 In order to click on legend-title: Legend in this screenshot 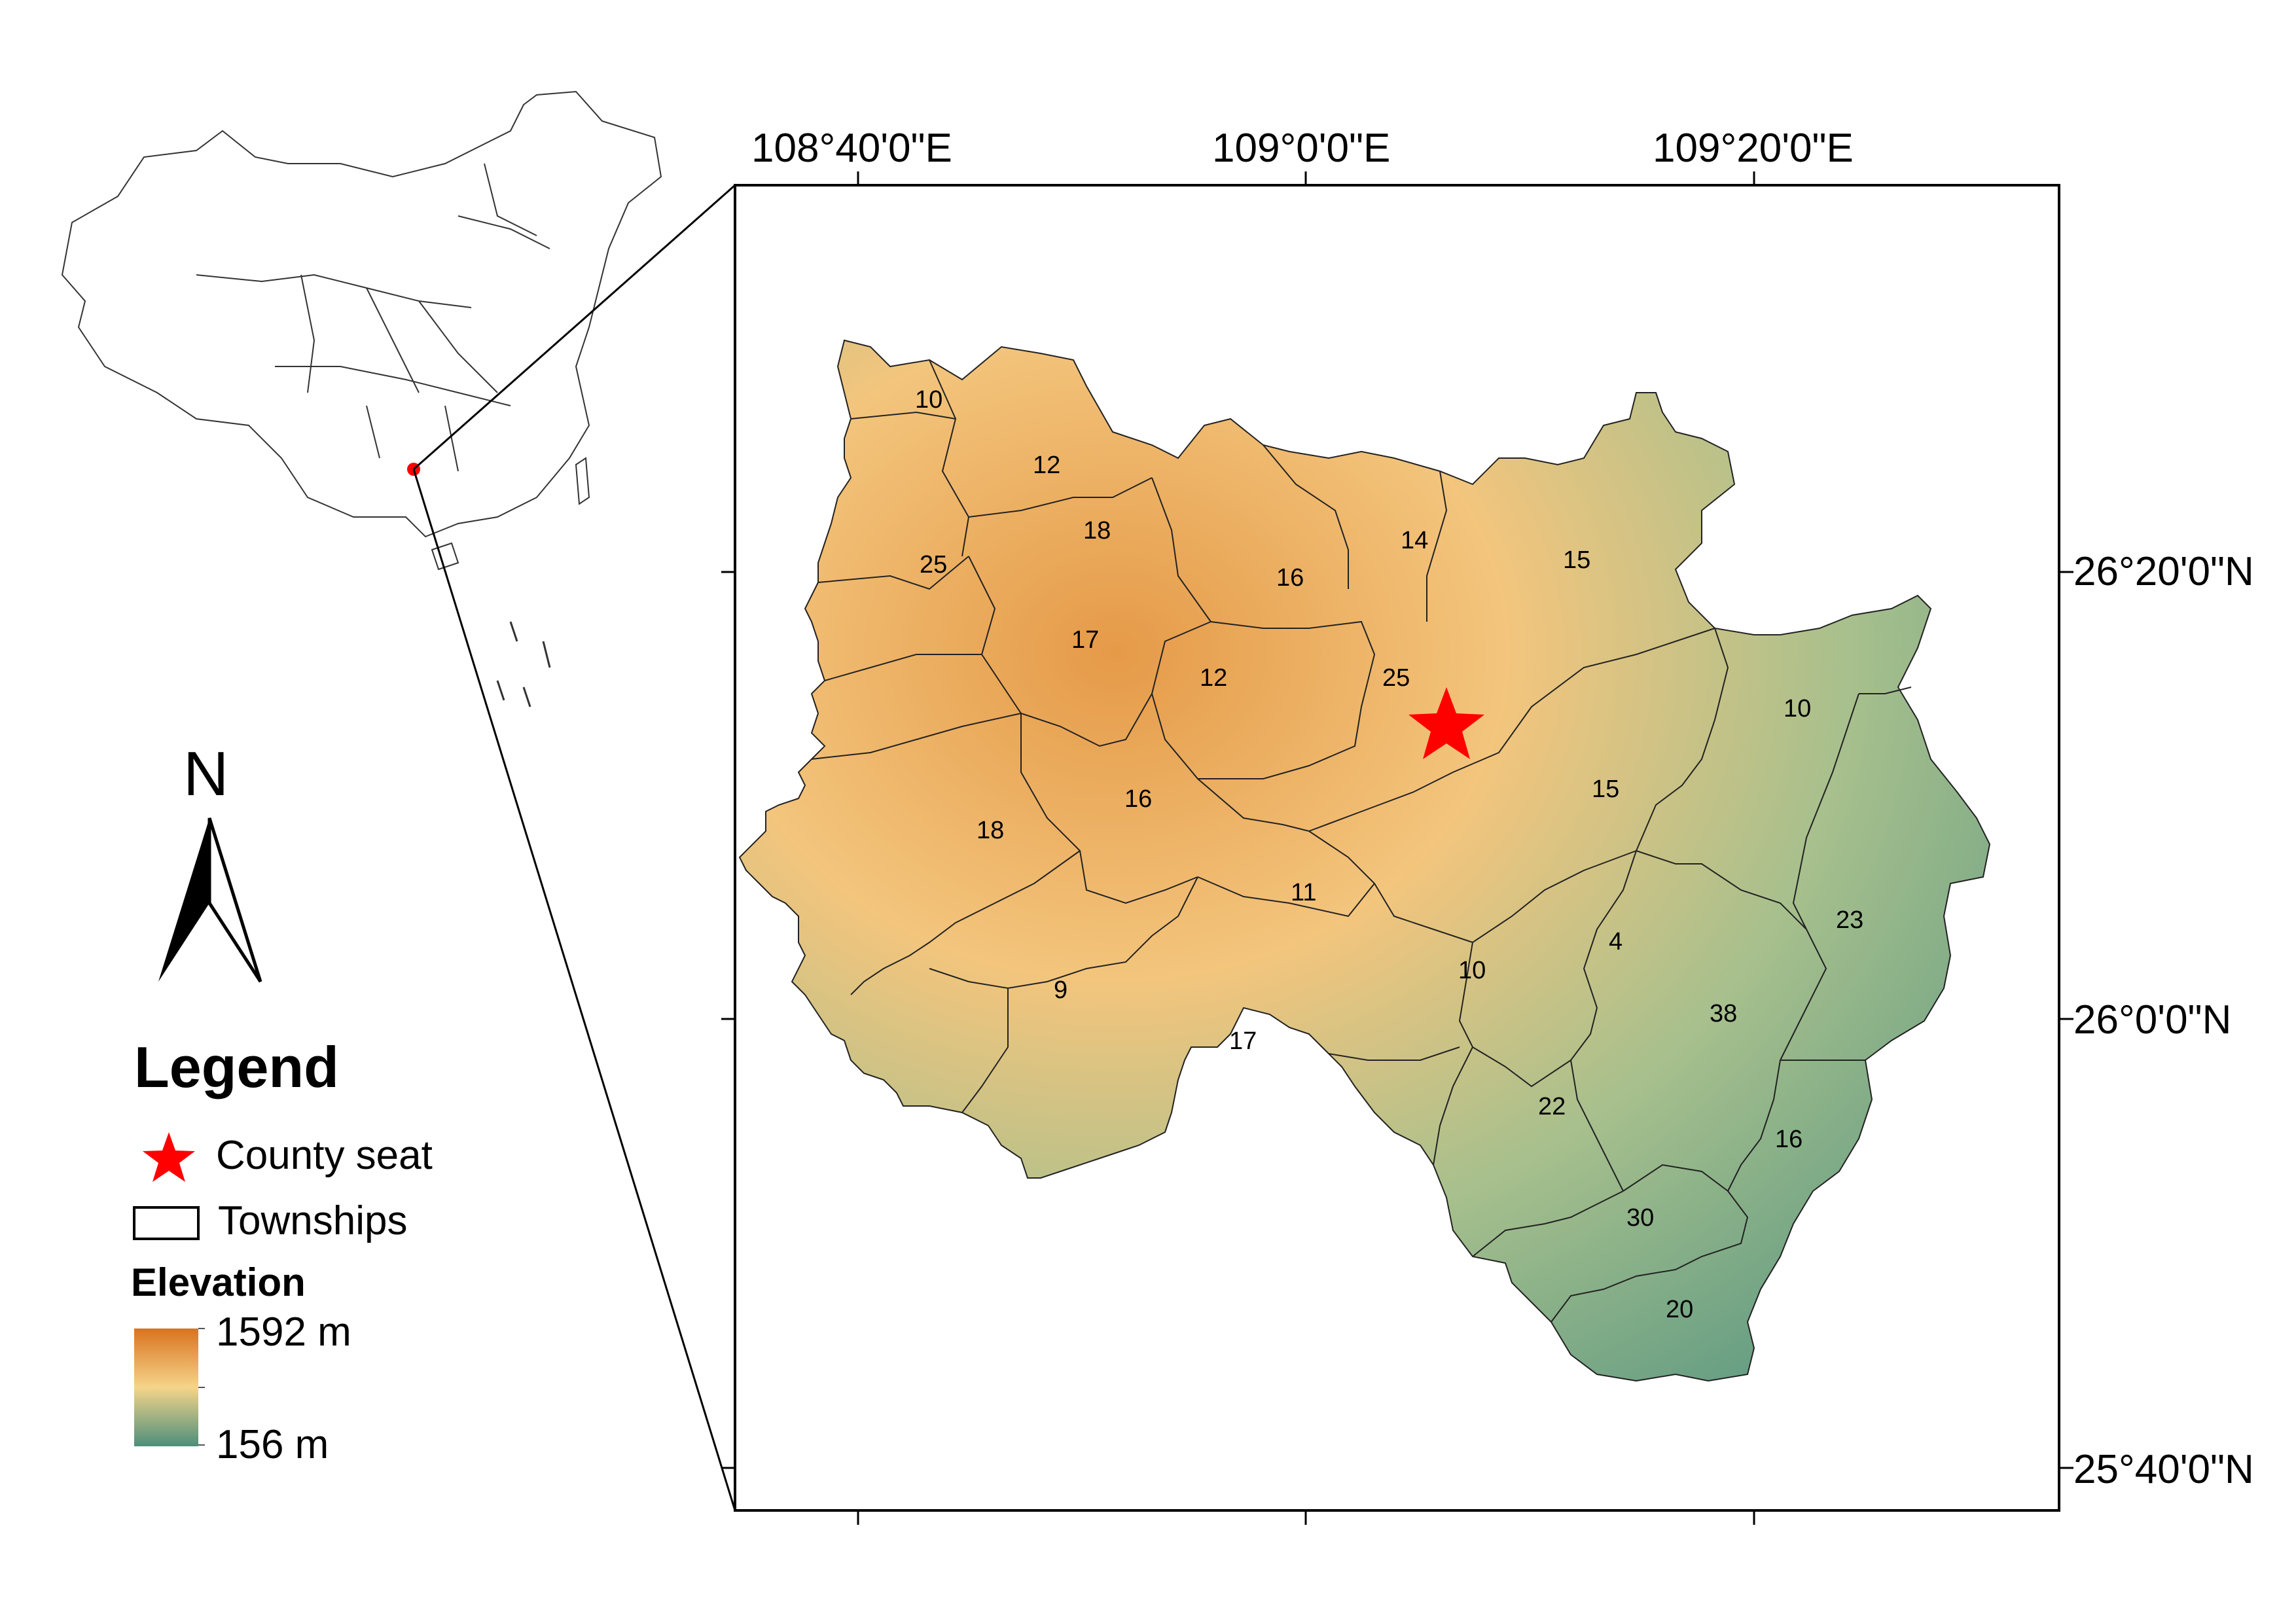, I will do `click(236, 1067)`.